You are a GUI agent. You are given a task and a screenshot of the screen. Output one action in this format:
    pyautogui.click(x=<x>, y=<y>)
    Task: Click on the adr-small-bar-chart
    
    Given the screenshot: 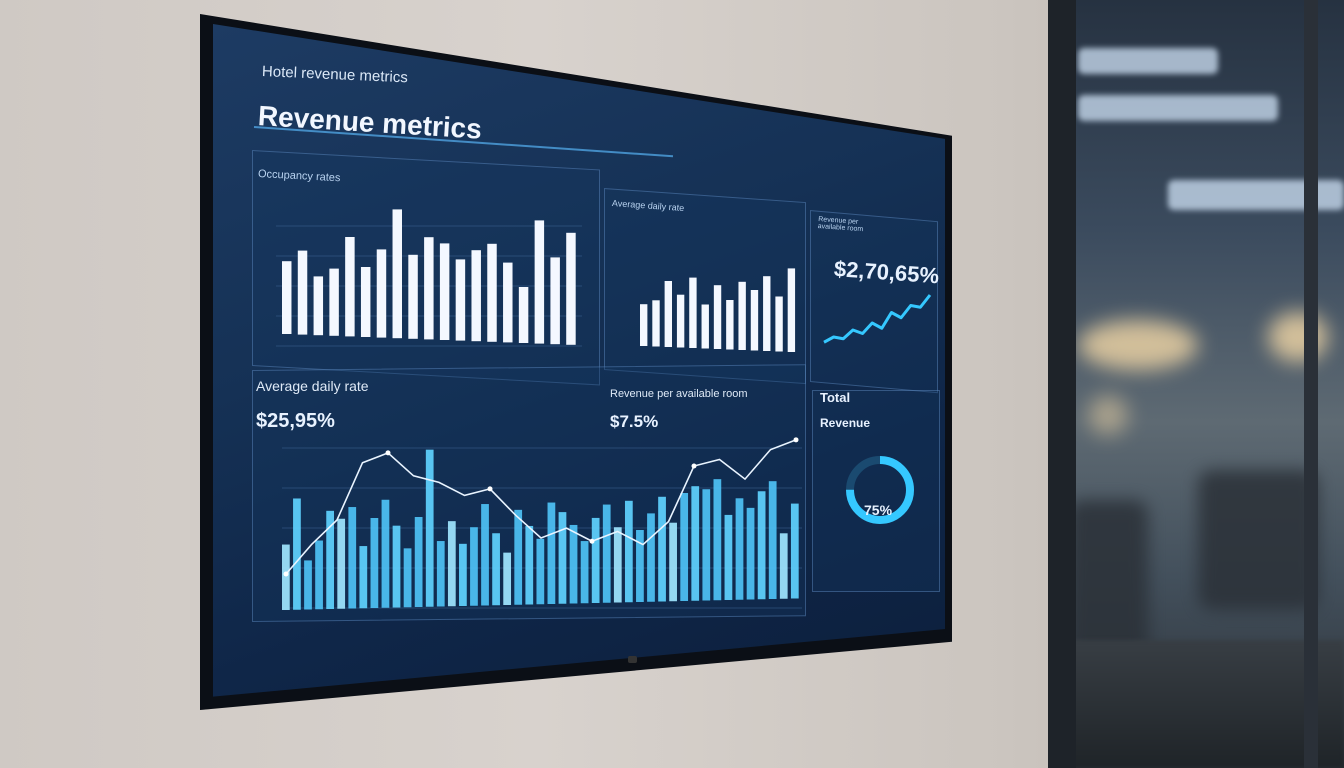 What is the action you would take?
    pyautogui.click(x=718, y=310)
    